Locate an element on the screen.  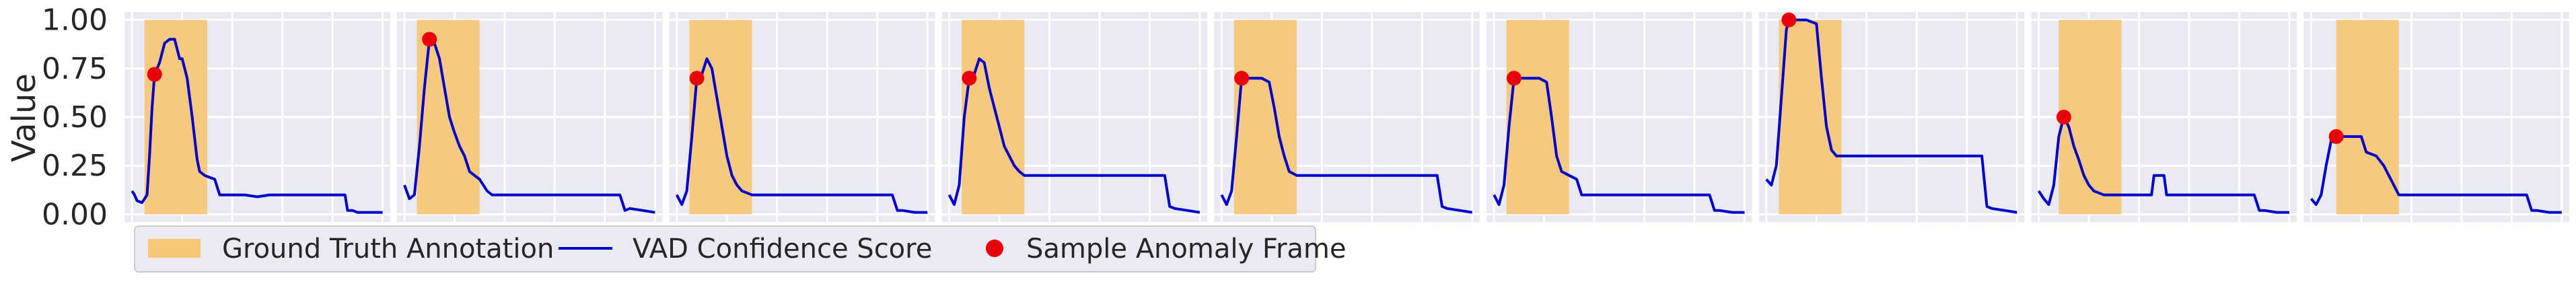
legend-annotation-label: Ground Truth Annotation is located at coordinates (388, 249).